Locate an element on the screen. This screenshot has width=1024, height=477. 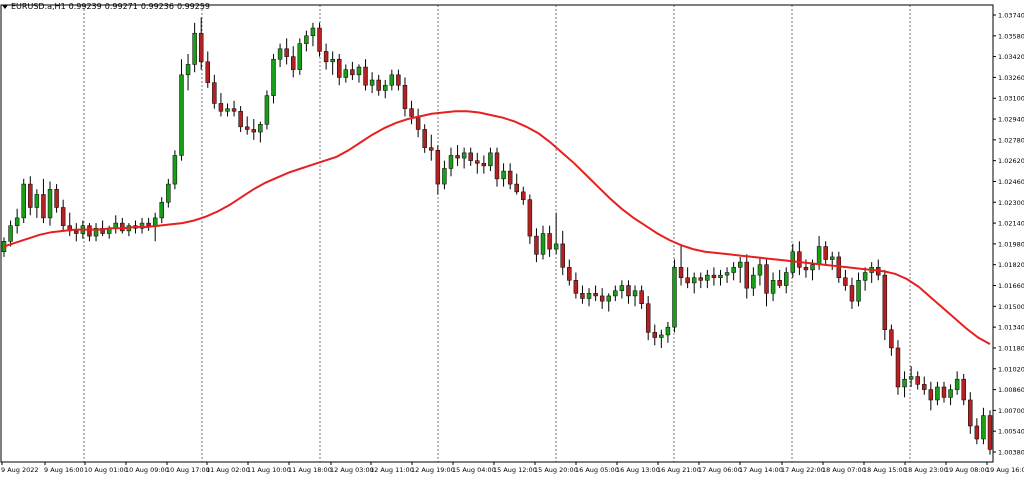
symbol-label: EURUSD.a,H1 is located at coordinates (38, 6).